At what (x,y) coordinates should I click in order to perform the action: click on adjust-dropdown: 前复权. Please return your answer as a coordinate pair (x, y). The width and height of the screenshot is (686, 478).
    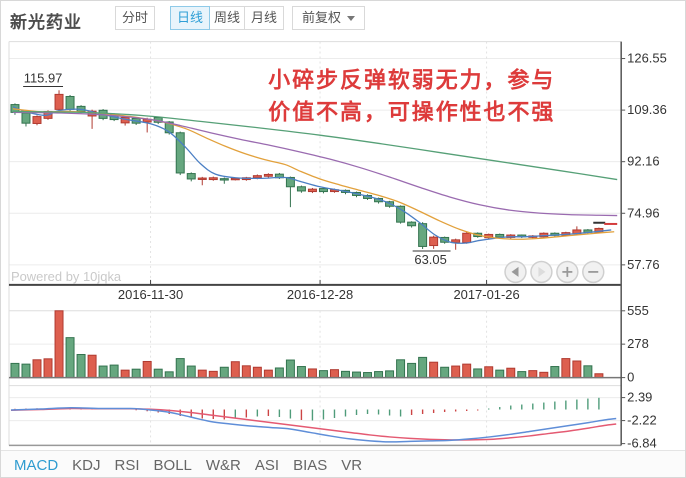
    Looking at the image, I should click on (329, 18).